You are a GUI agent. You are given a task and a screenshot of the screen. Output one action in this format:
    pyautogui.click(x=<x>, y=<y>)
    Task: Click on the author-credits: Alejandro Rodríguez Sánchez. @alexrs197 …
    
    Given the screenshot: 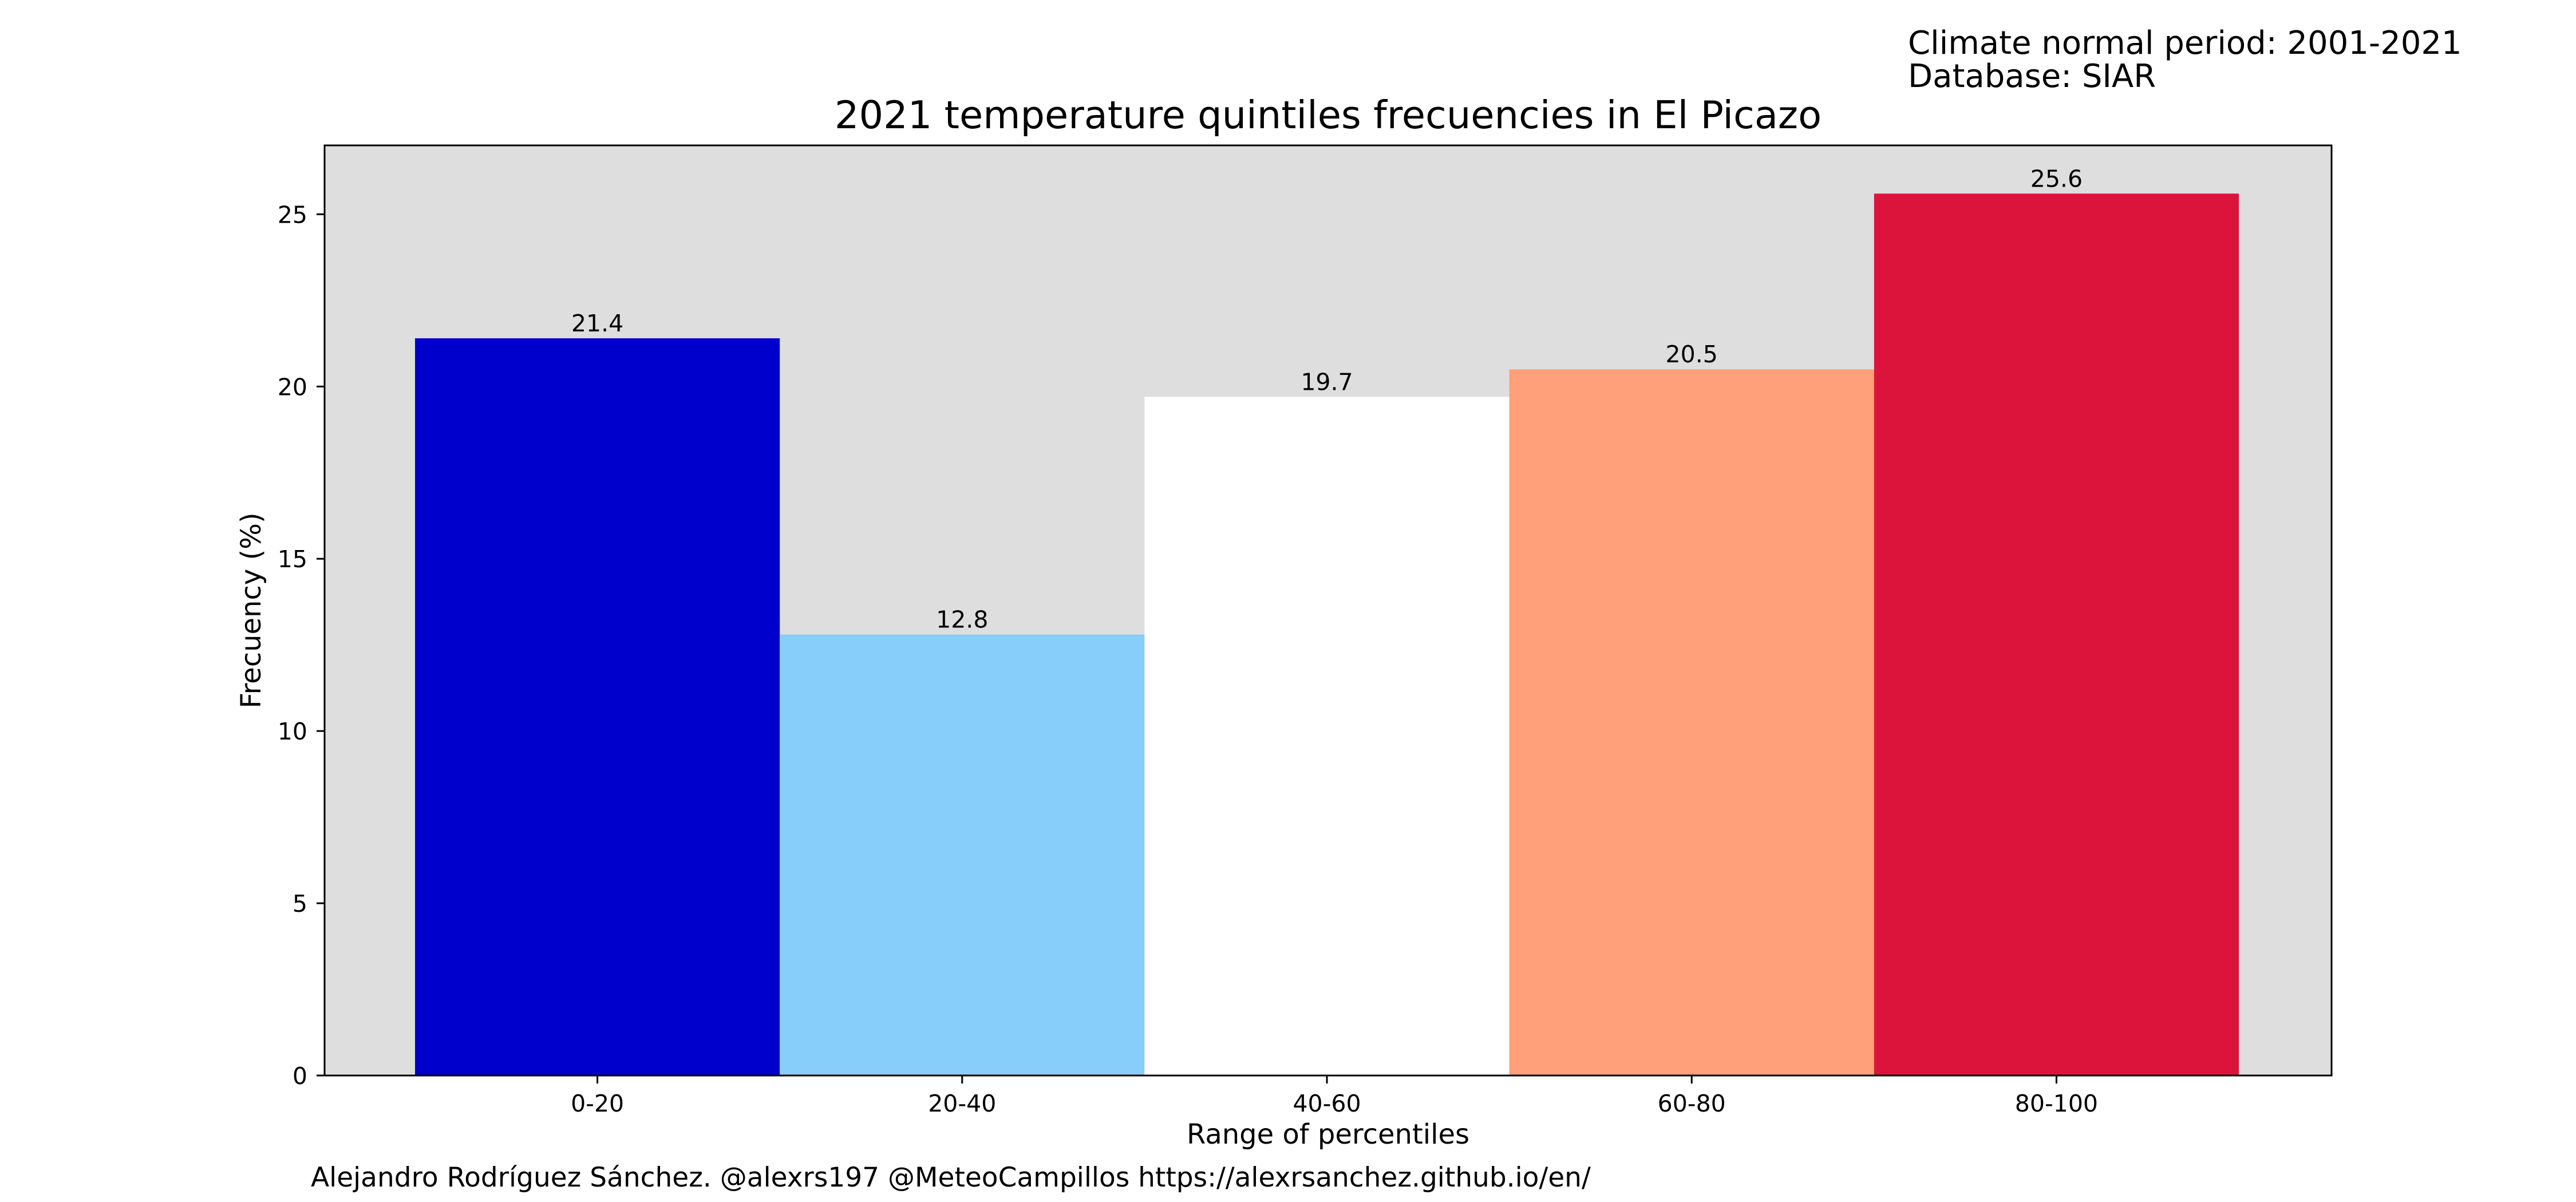 What is the action you would take?
    pyautogui.click(x=951, y=1177)
    